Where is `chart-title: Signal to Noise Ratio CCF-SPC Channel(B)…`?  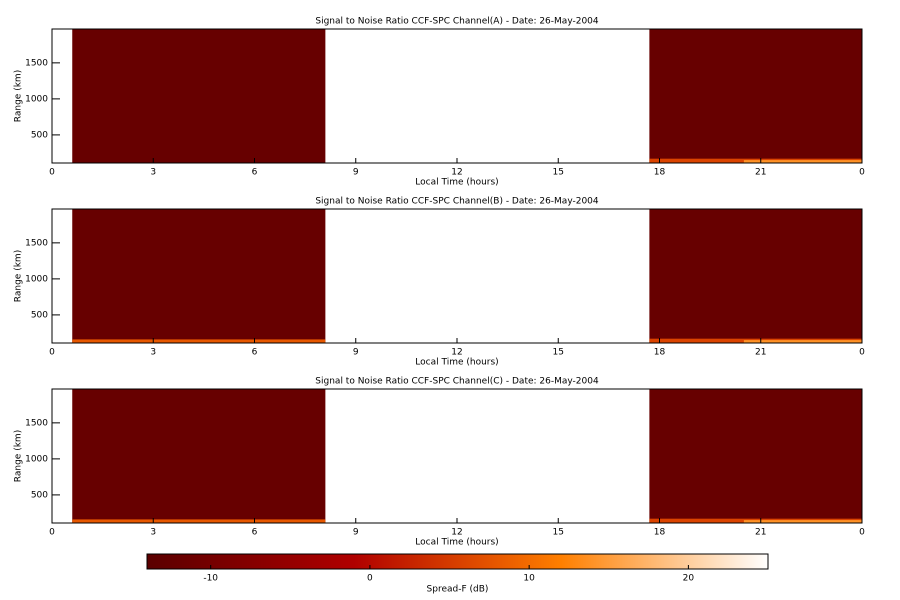
chart-title: Signal to Noise Ratio CCF-SPC Channel(B)… is located at coordinates (457, 202).